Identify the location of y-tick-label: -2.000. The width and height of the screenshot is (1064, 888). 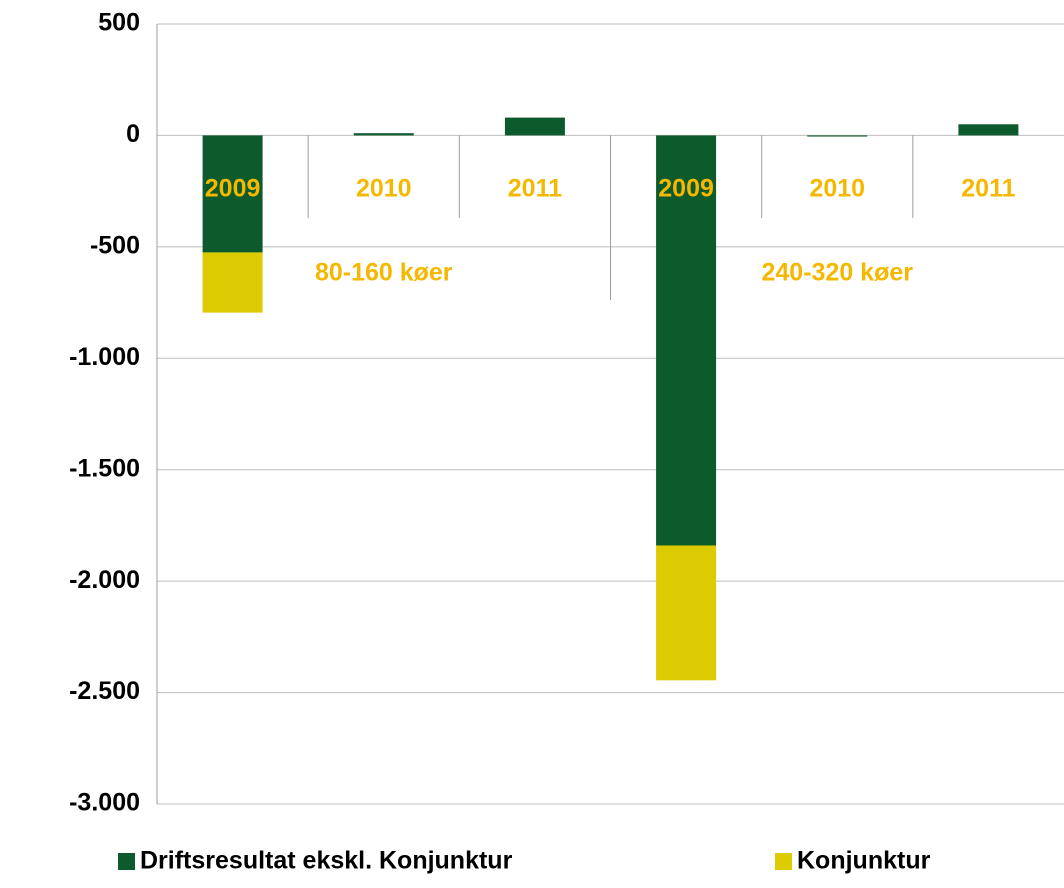
(104, 580).